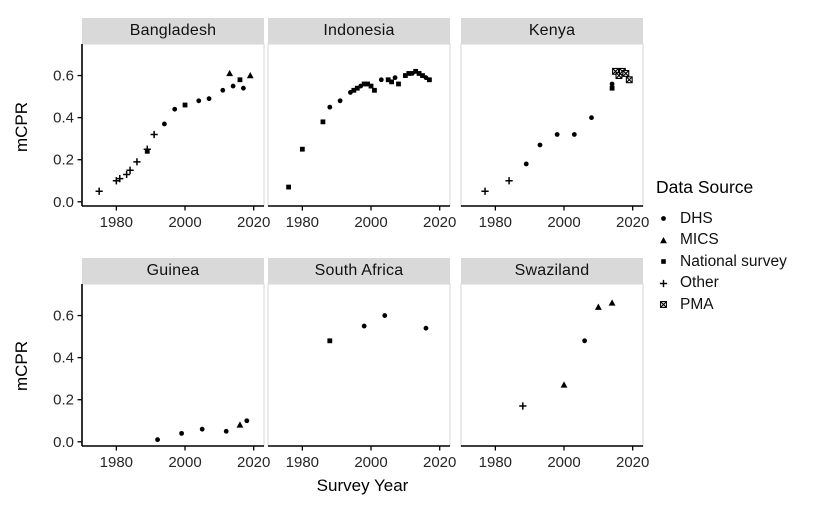  I want to click on facet-strip: Indonesia, so click(359, 31).